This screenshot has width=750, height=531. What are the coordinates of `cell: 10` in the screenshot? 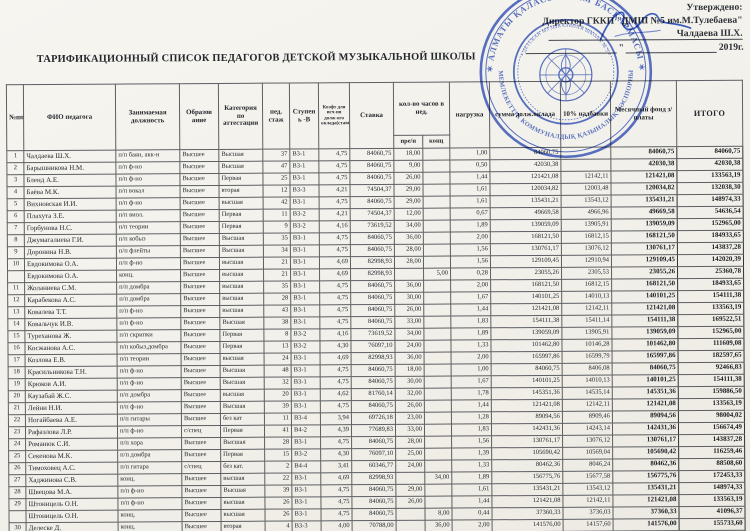 It's located at (16, 264).